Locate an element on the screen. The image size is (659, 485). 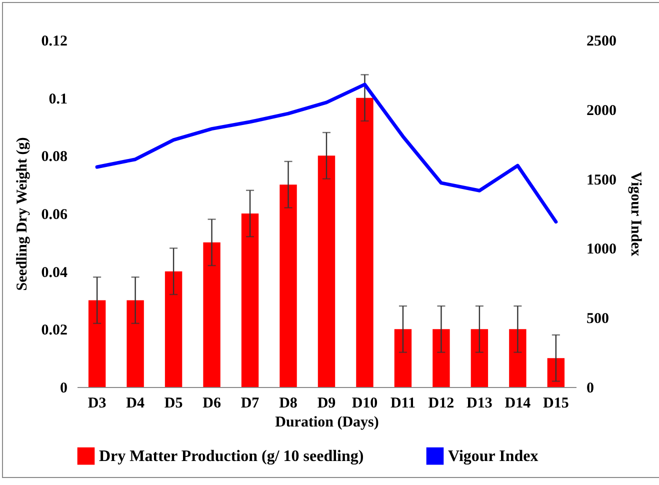
x-tick-label: D8 is located at coordinates (288, 404).